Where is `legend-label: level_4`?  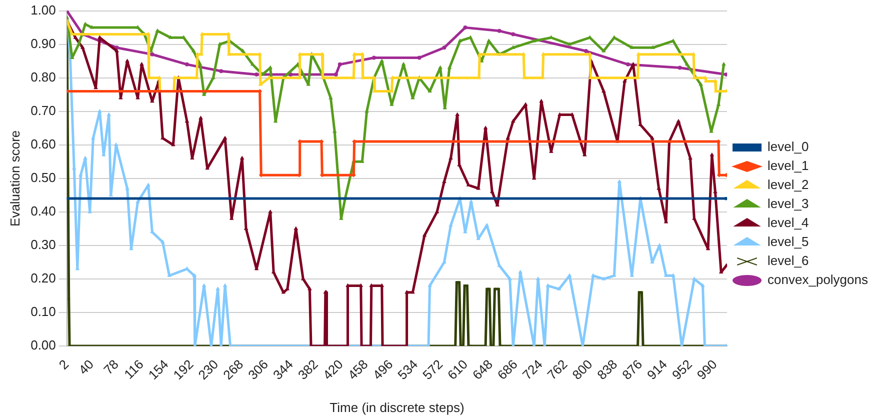 legend-label: level_4 is located at coordinates (788, 222).